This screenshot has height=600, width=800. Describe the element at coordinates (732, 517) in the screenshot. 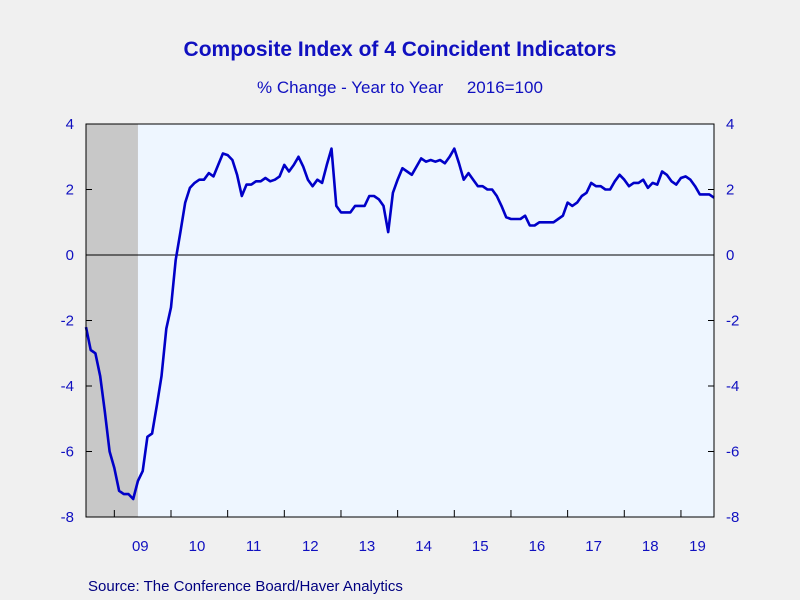

I see `y-tick-label-right: -8` at that location.